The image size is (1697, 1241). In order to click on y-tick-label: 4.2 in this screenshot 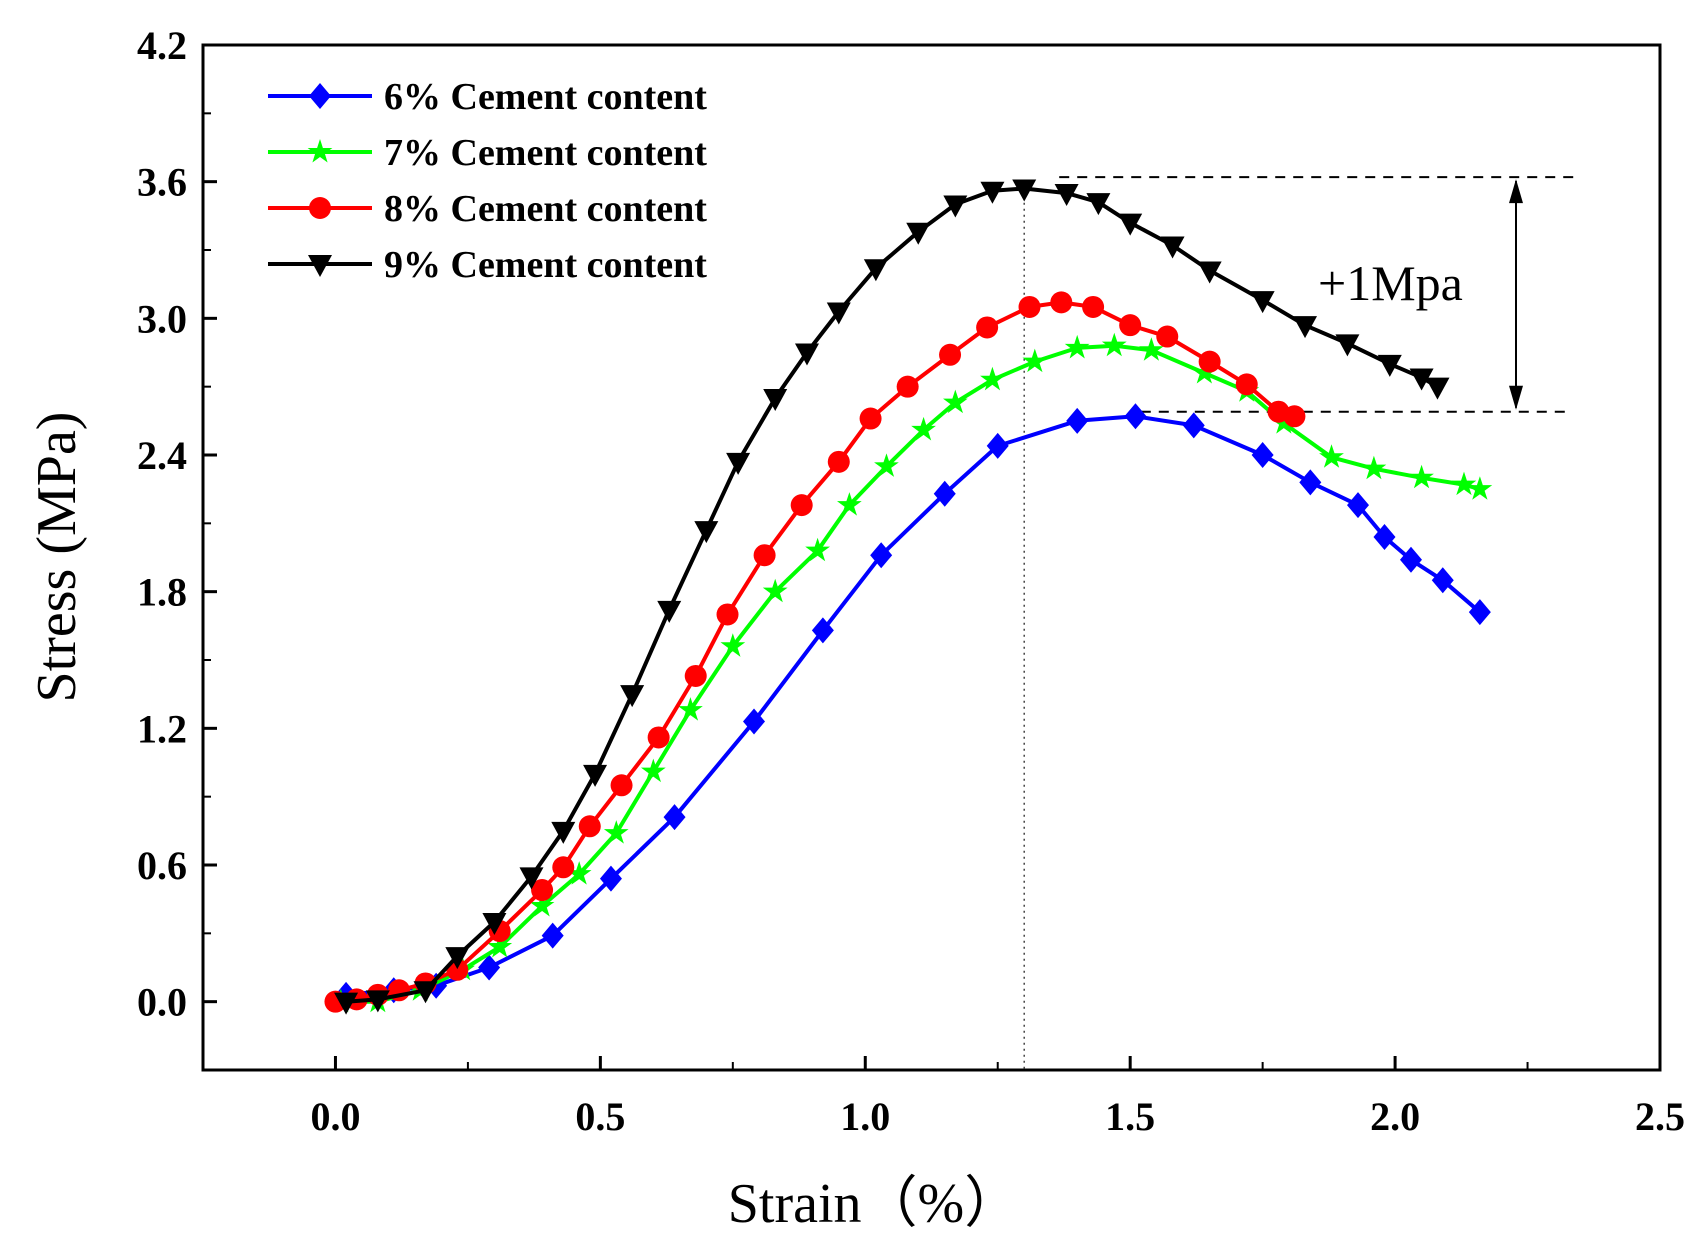, I will do `click(162, 45)`.